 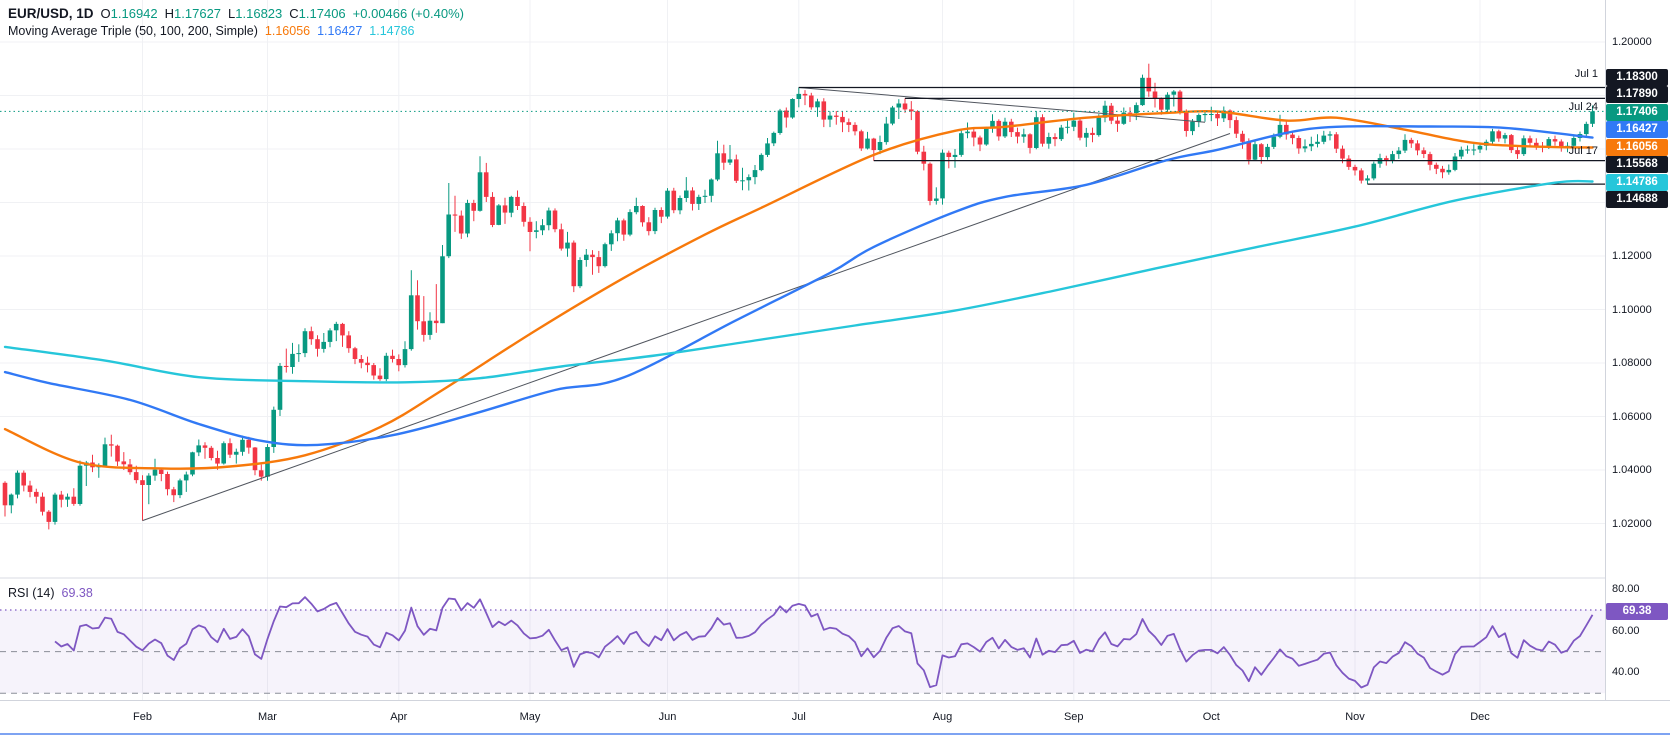 What do you see at coordinates (1632, 470) in the screenshot?
I see `price-tick-label: 1.04000` at bounding box center [1632, 470].